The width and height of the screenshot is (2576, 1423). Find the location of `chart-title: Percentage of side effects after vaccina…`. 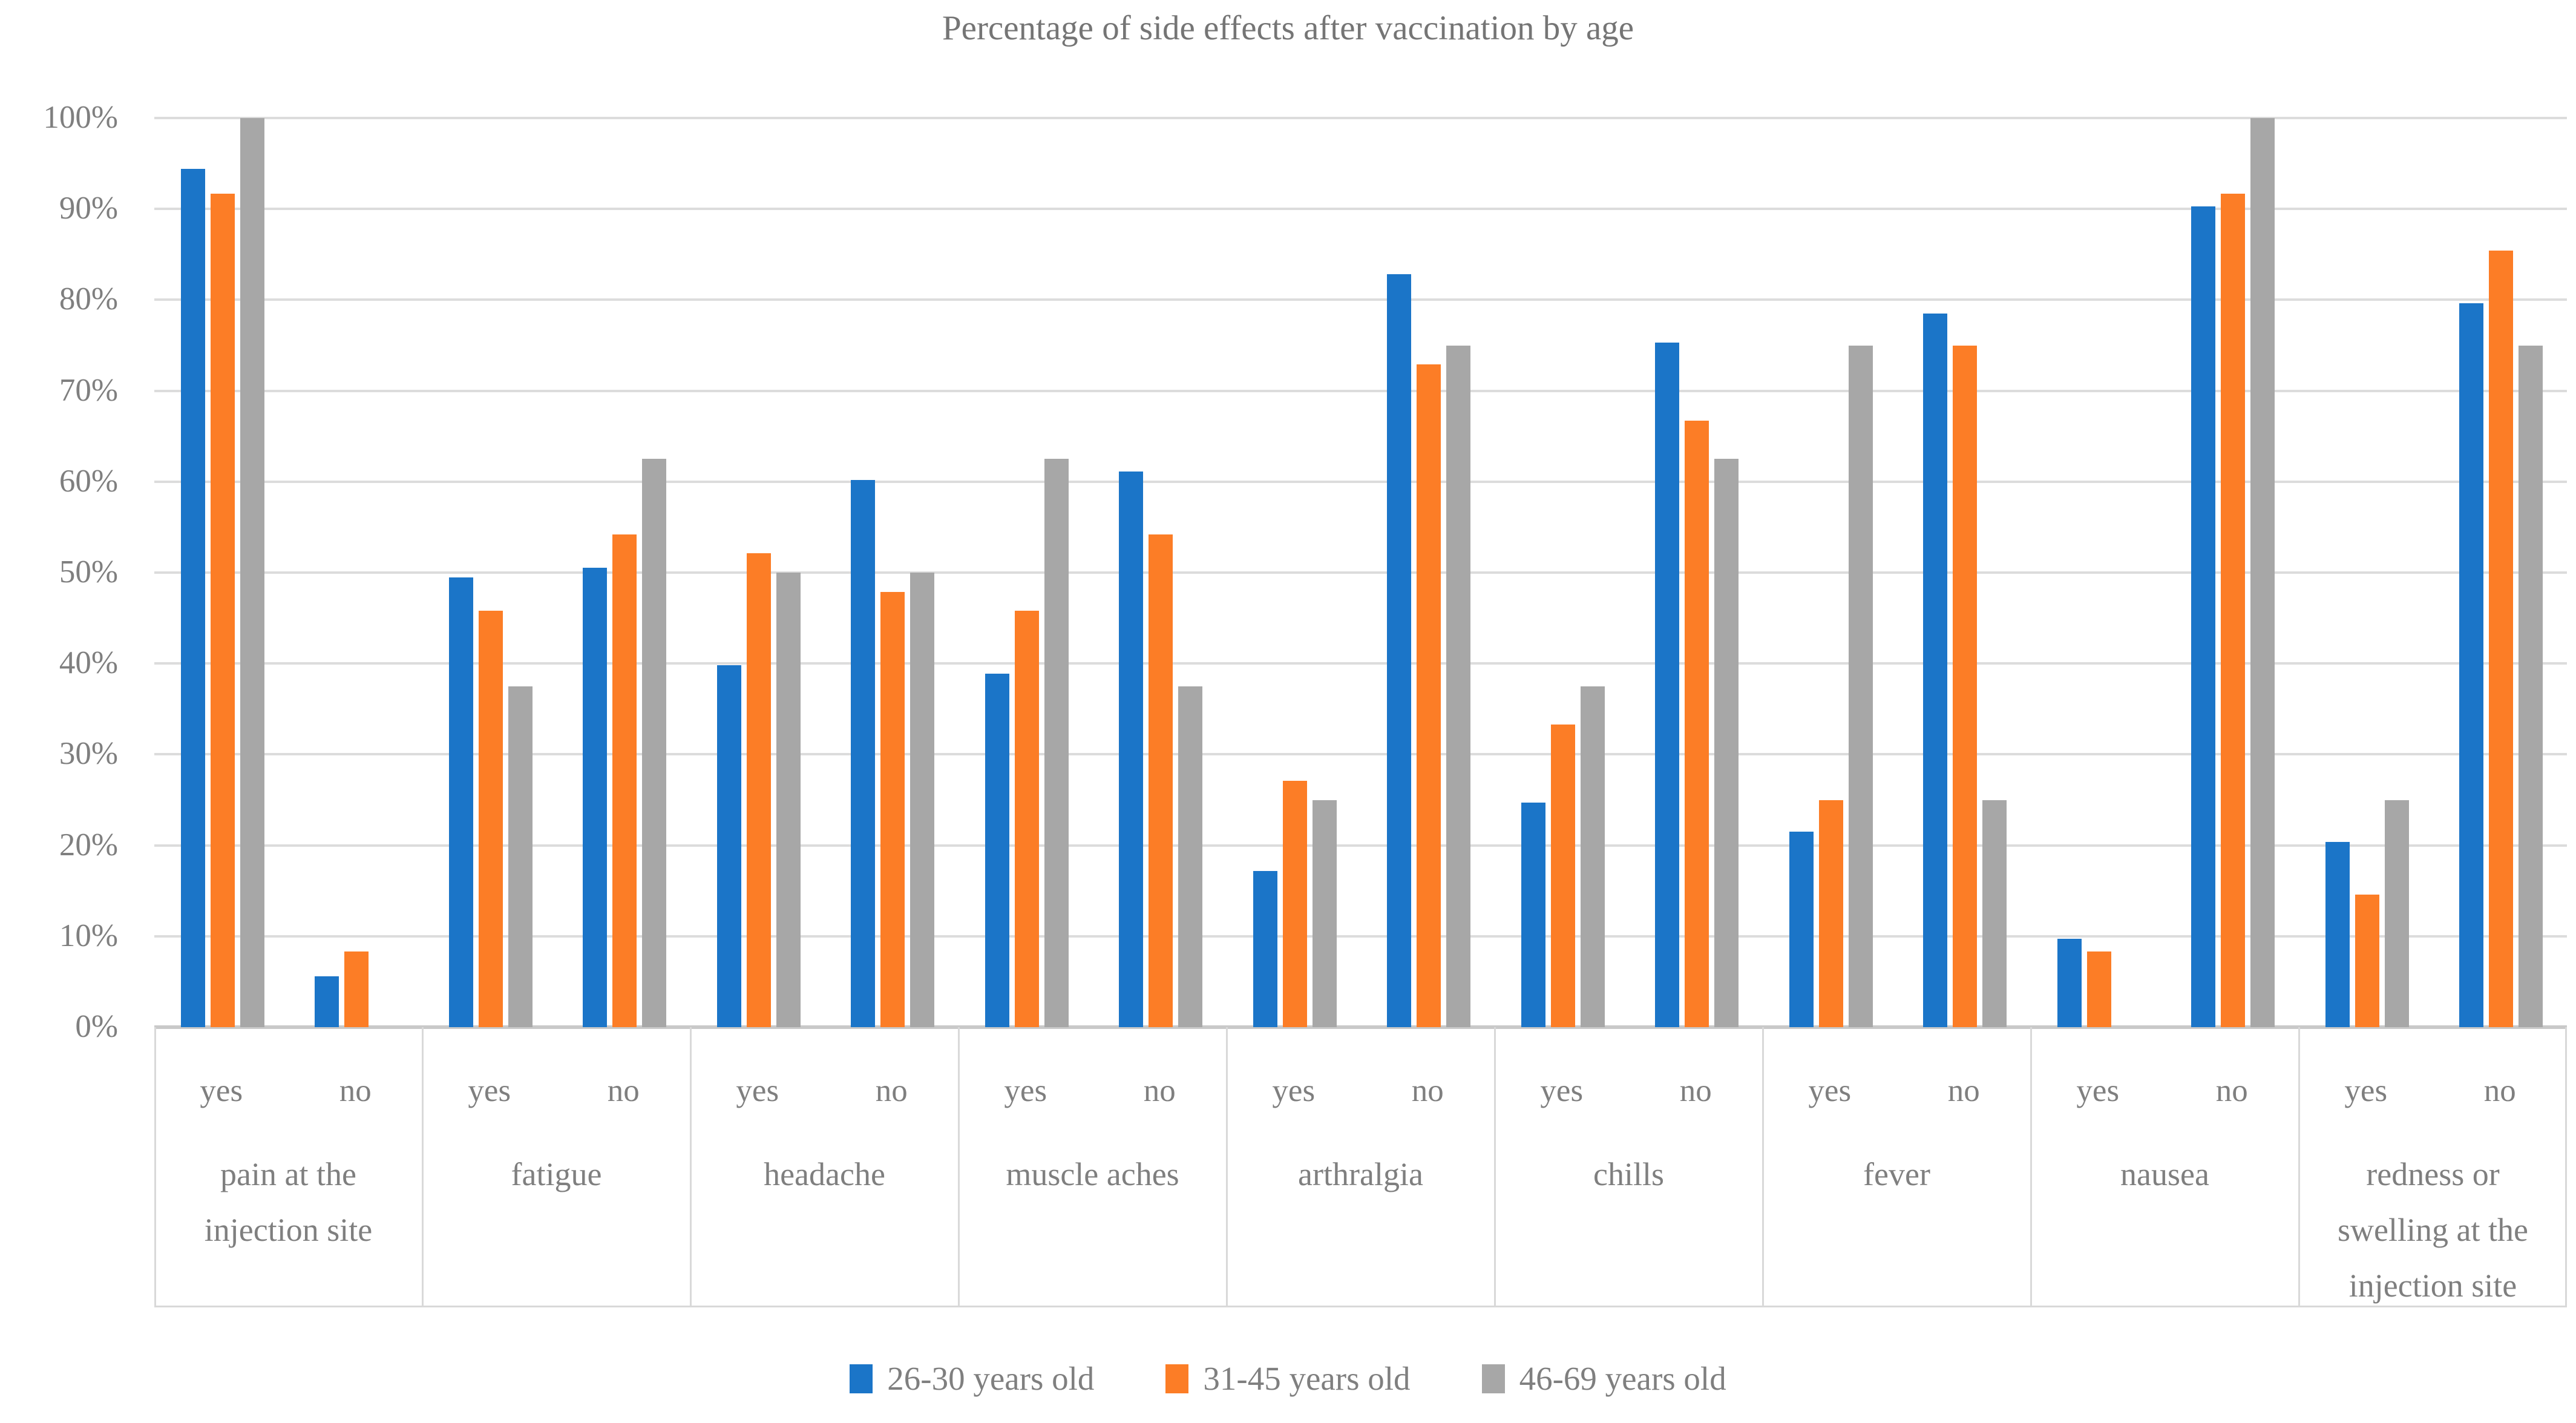

chart-title: Percentage of side effects after vaccina… is located at coordinates (1288, 28).